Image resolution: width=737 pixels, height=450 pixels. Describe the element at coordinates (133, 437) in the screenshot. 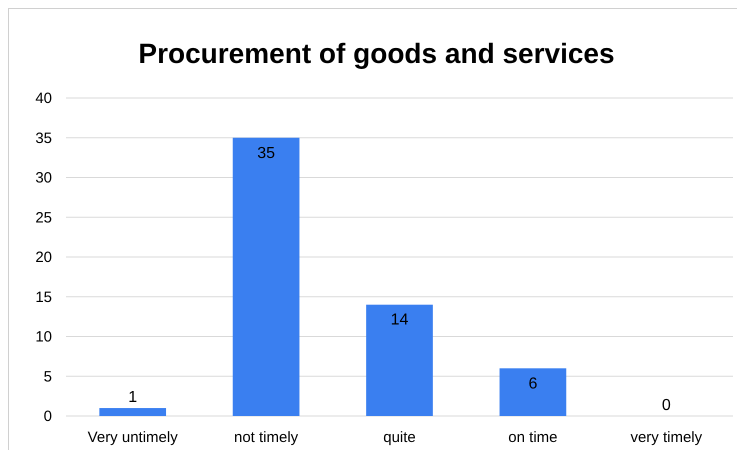

I see `x-tick-label: Very untimely` at that location.